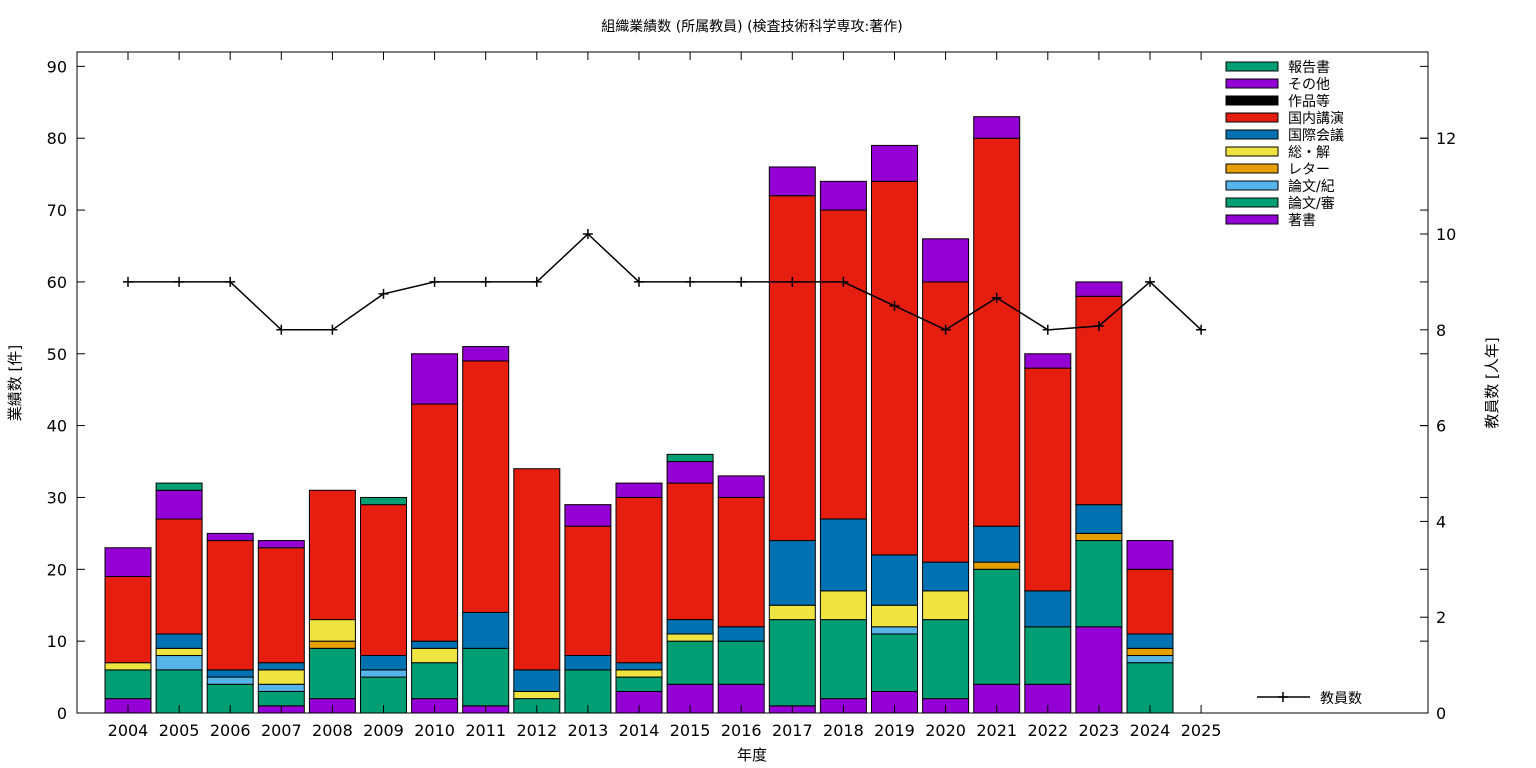 The image size is (1536, 768). I want to click on legend-label: 報告書, so click(1309, 68).